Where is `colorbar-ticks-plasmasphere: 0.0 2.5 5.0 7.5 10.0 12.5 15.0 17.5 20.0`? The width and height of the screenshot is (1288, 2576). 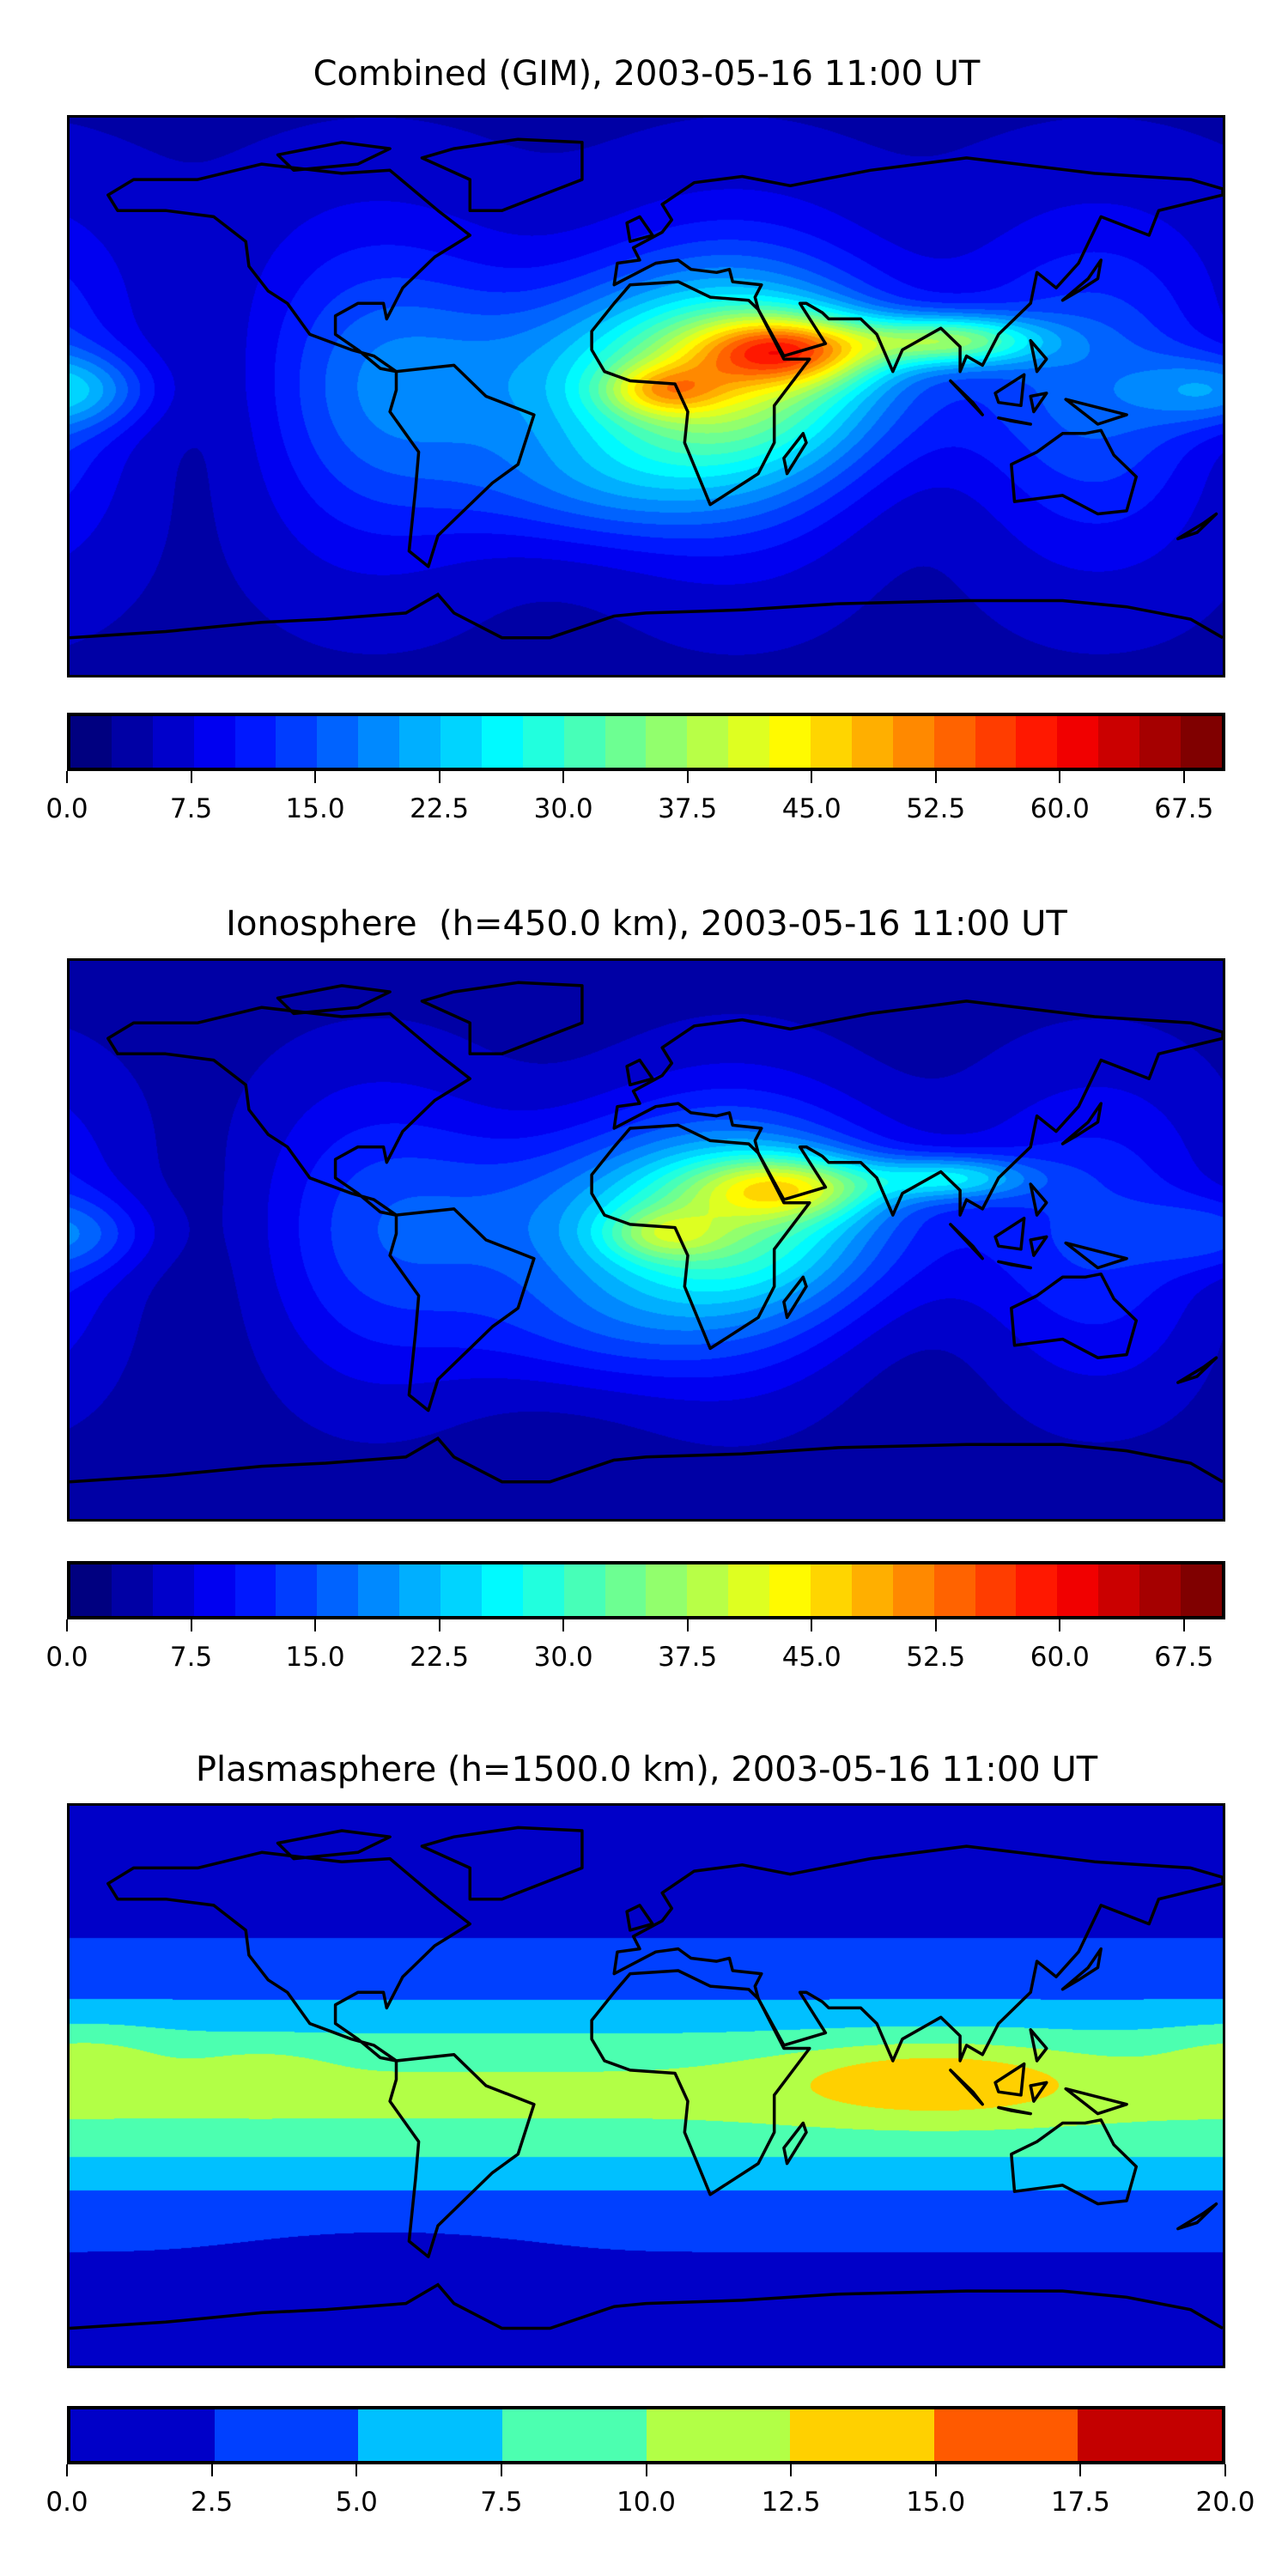
colorbar-ticks-plasmasphere: 0.0 2.5 5.0 7.5 10.0 12.5 15.0 17.5 20.0 is located at coordinates (651, 2499).